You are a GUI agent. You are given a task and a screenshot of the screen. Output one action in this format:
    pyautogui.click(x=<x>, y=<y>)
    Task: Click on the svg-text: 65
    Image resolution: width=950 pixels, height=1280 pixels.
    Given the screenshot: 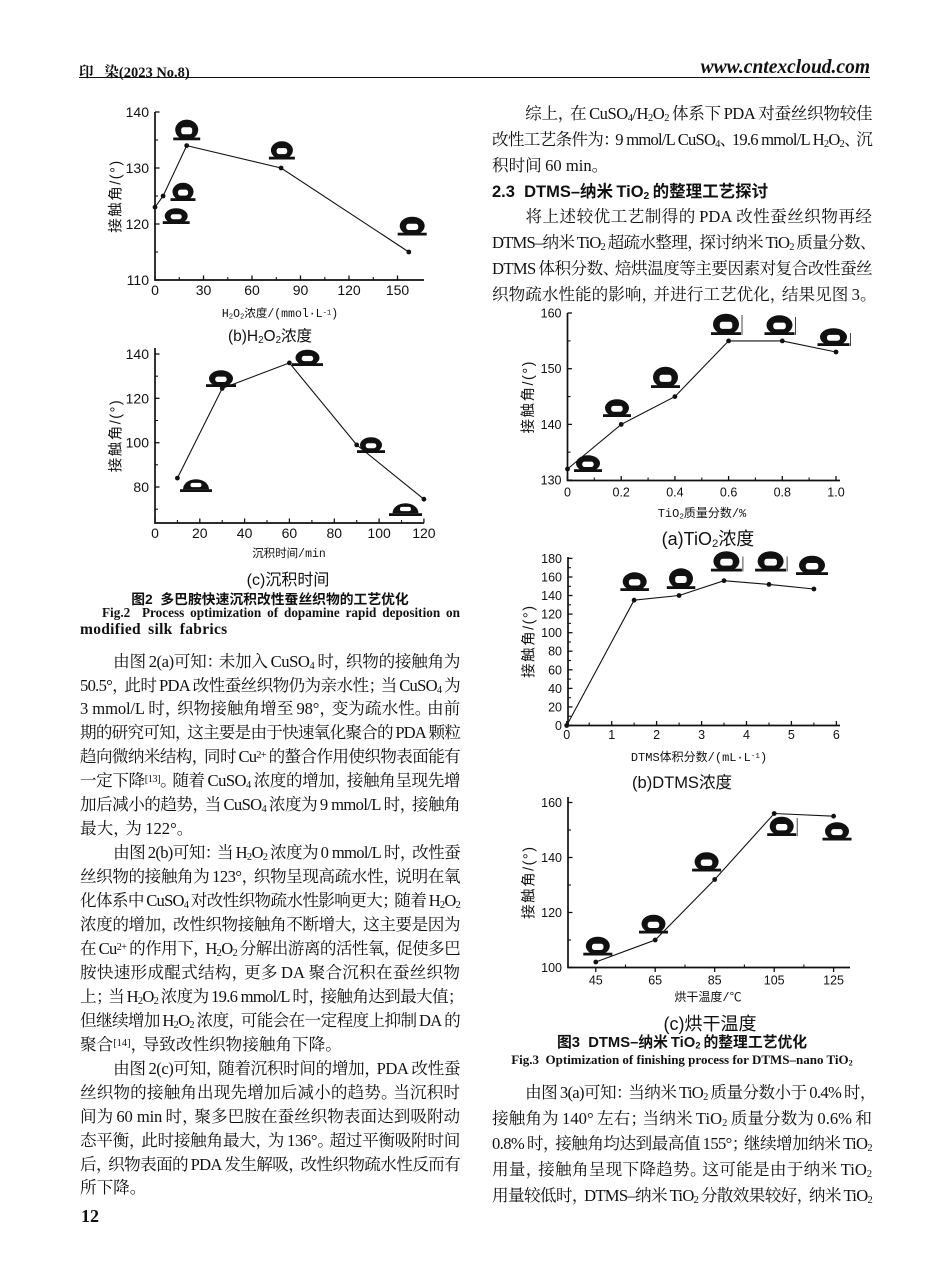 What is the action you would take?
    pyautogui.click(x=655, y=981)
    